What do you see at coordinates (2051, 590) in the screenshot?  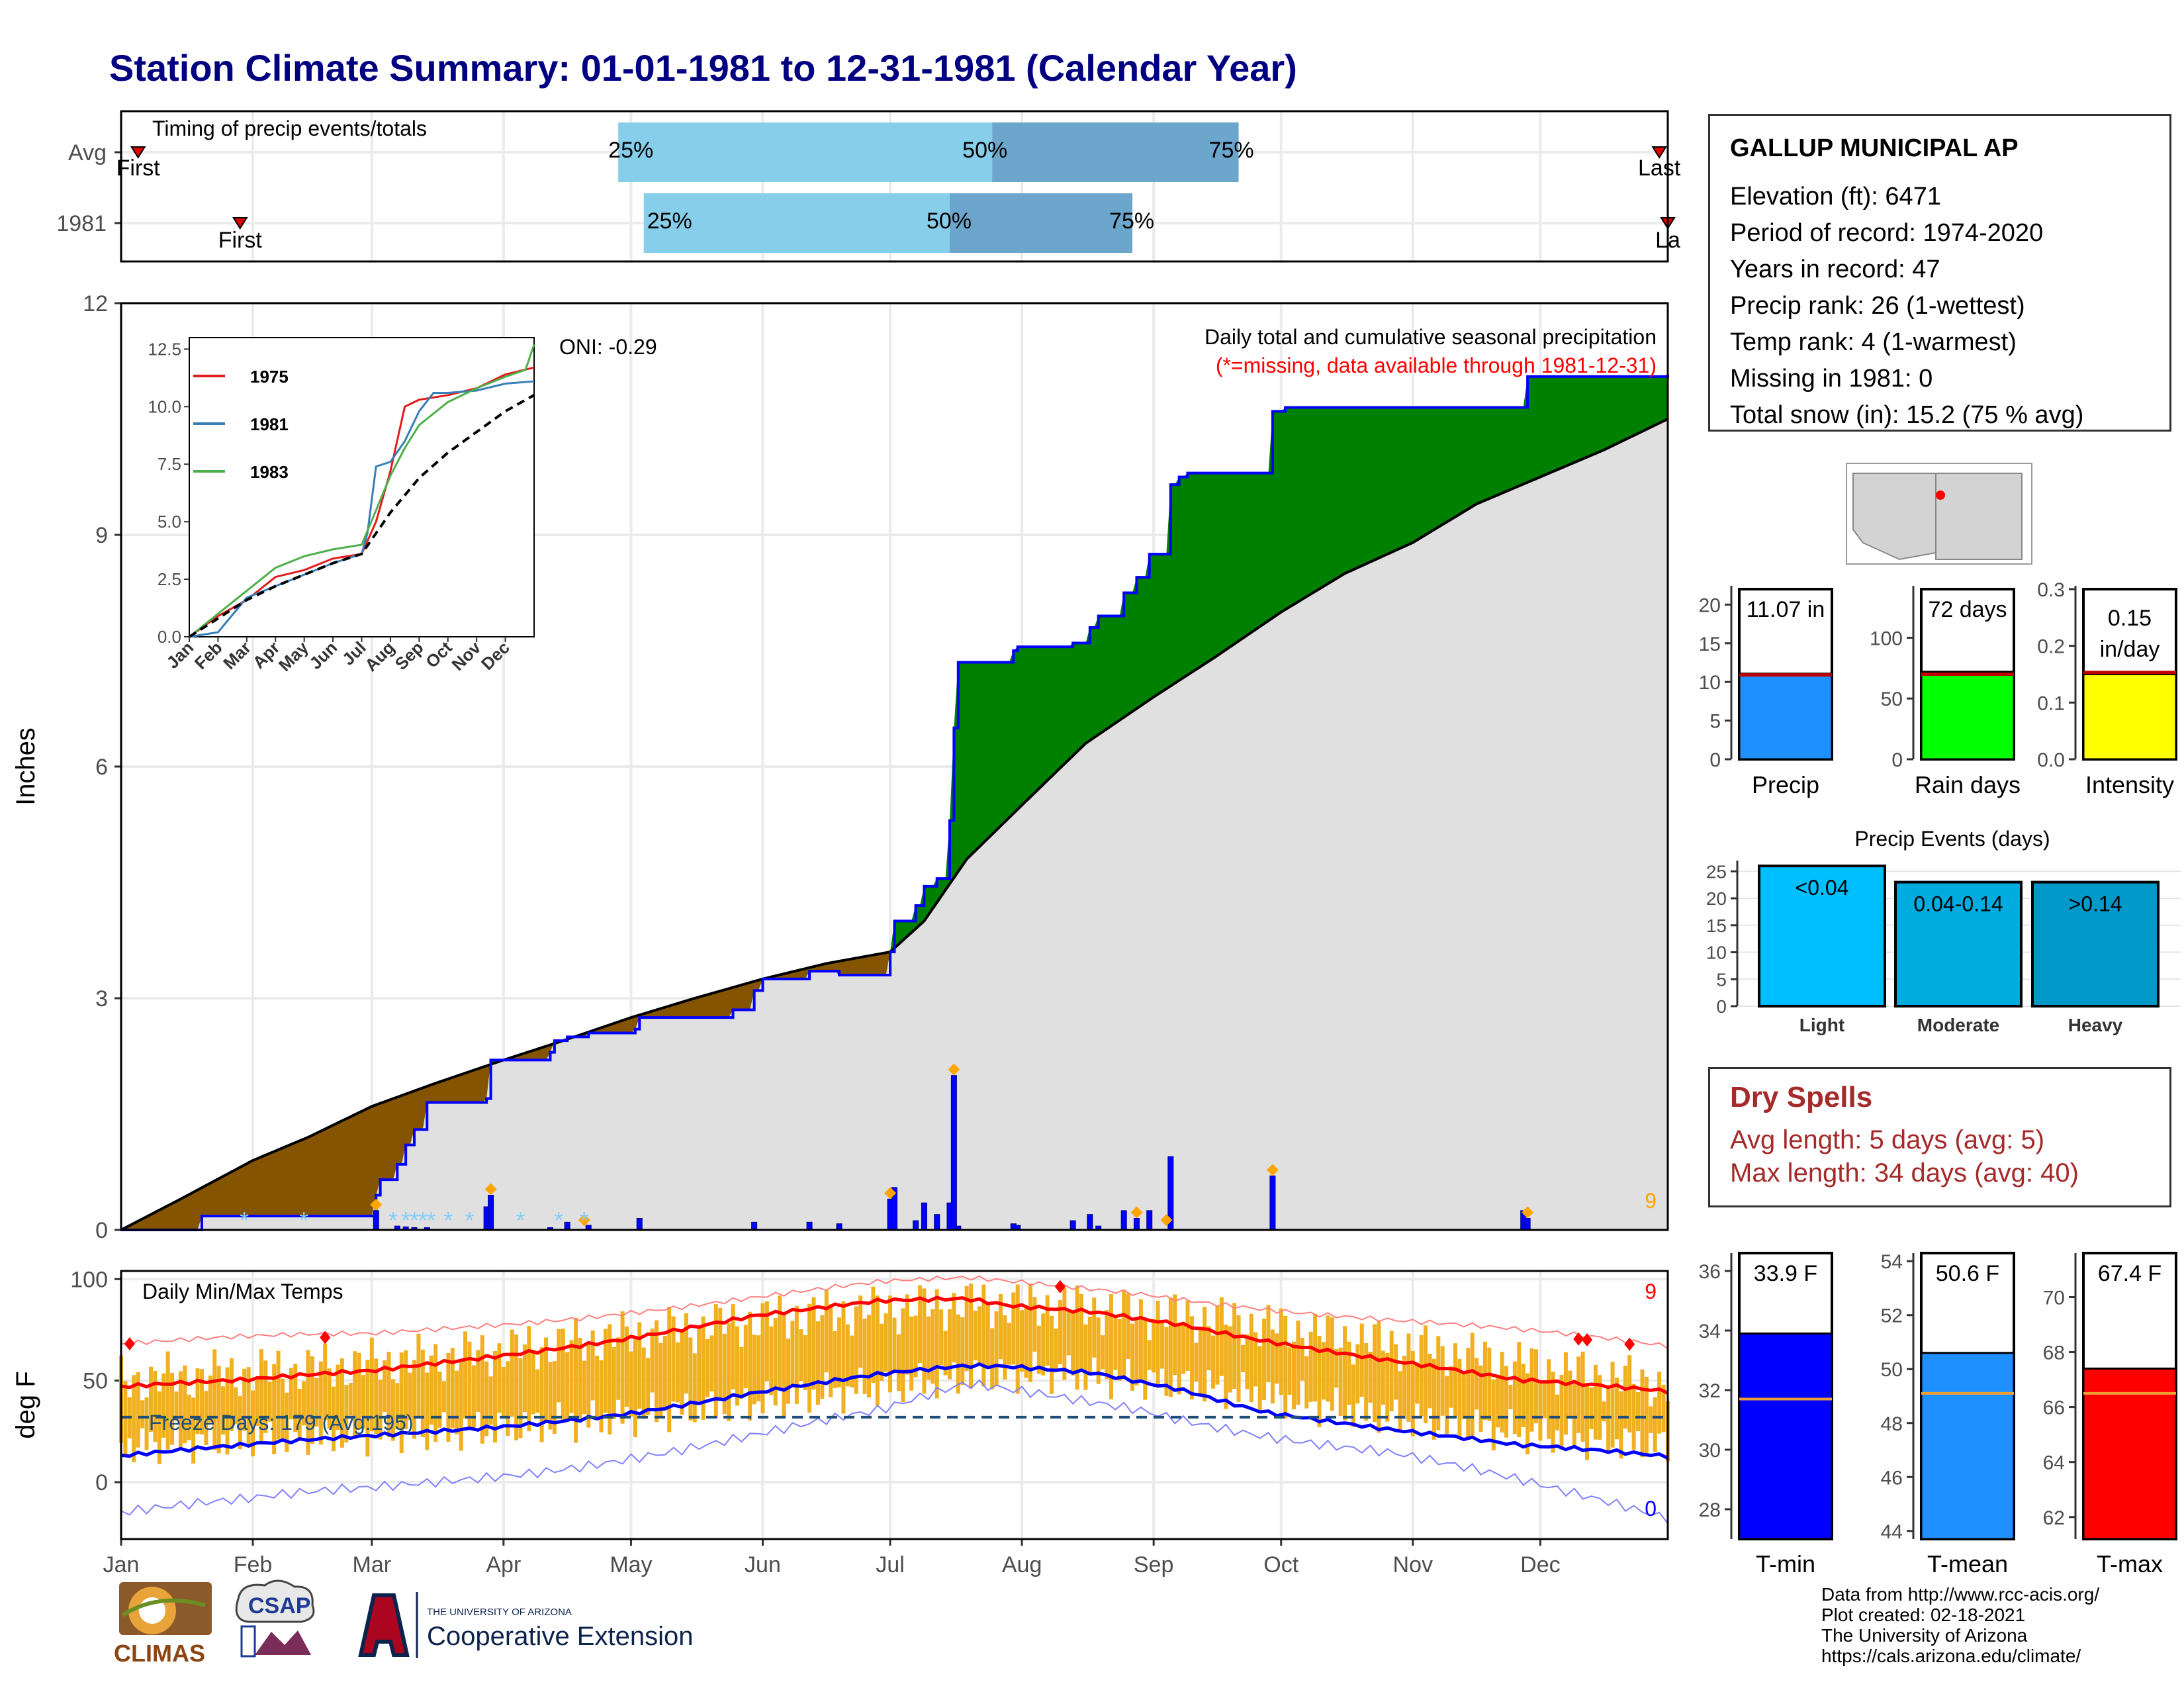 I see `totals-ytick-label-2-3: 0.3` at bounding box center [2051, 590].